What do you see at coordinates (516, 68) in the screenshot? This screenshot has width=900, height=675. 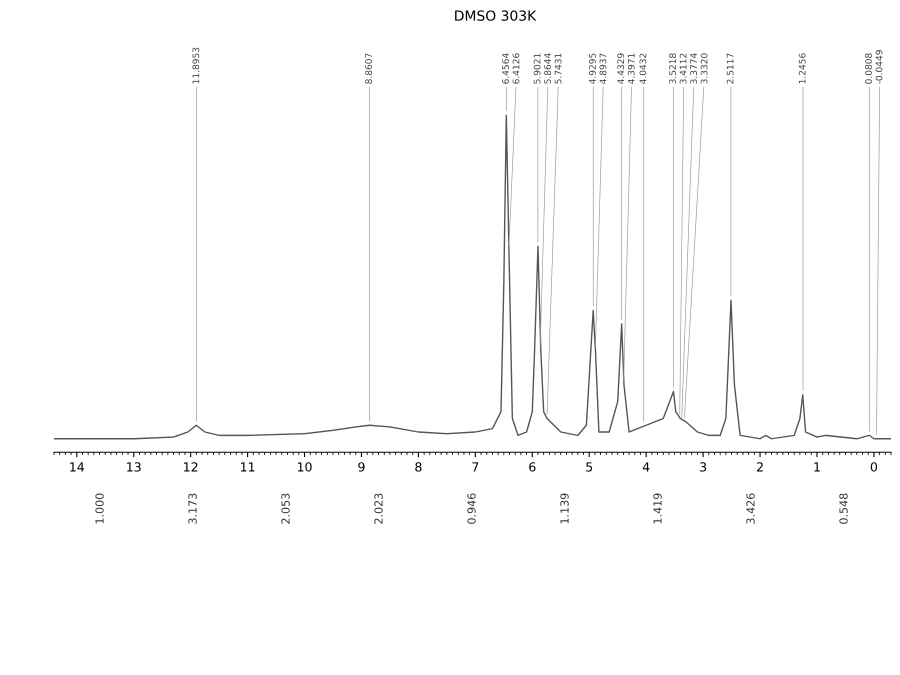 I see `annotation: 6.4126` at bounding box center [516, 68].